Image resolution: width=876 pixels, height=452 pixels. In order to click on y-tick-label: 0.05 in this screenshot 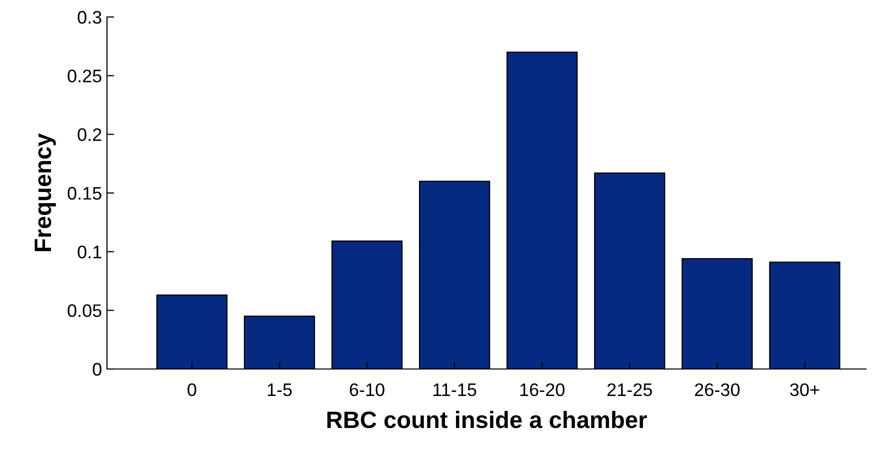, I will do `click(85, 311)`.